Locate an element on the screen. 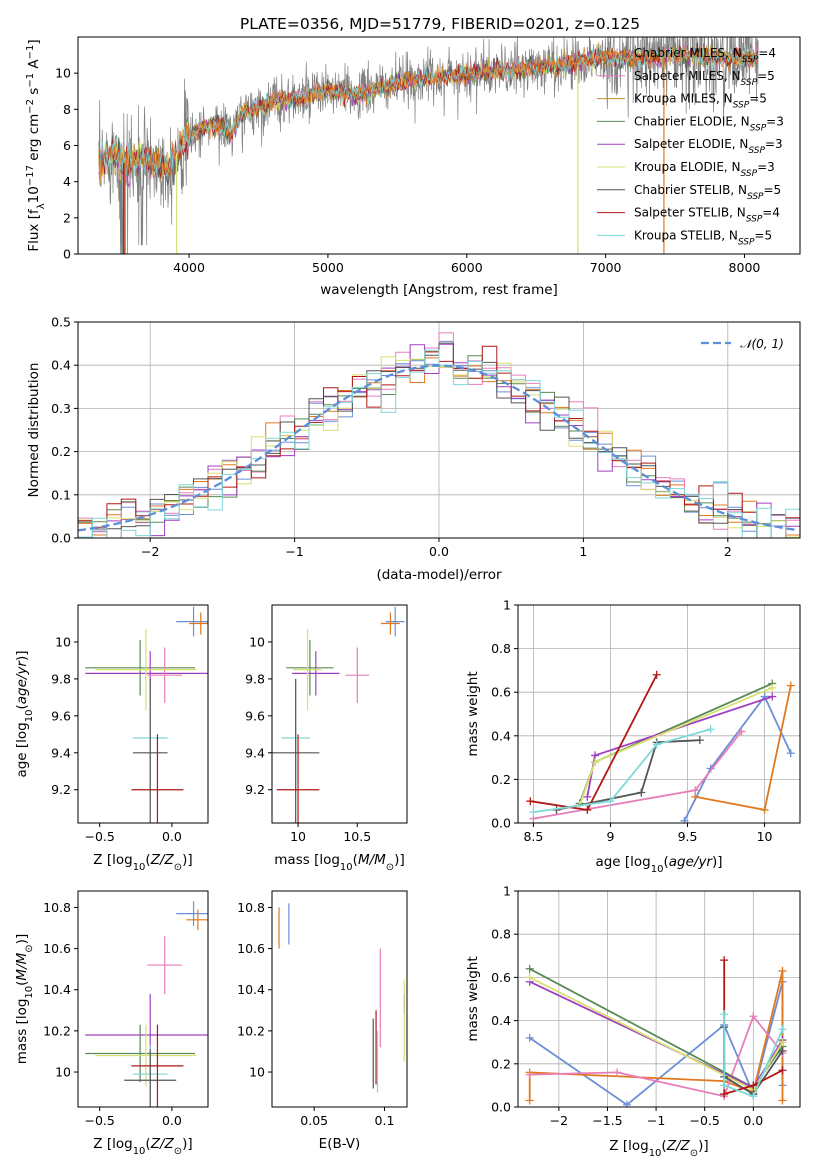  x-tick-label: 2 is located at coordinates (728, 551).